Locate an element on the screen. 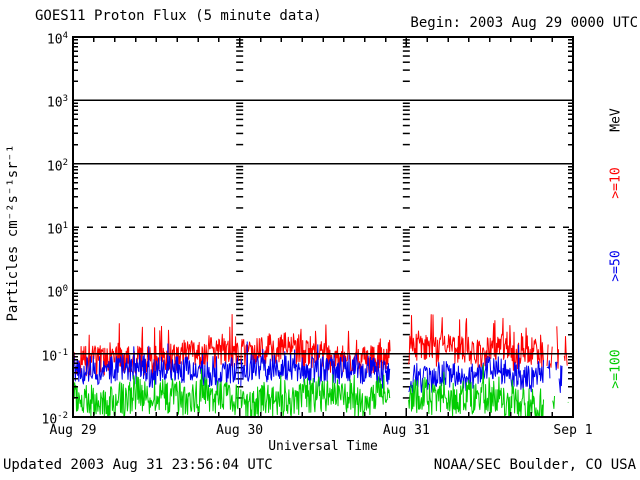 The image size is (640, 480). chart-title: GOES11 Proton Flux (5 minute data) is located at coordinates (178, 16).